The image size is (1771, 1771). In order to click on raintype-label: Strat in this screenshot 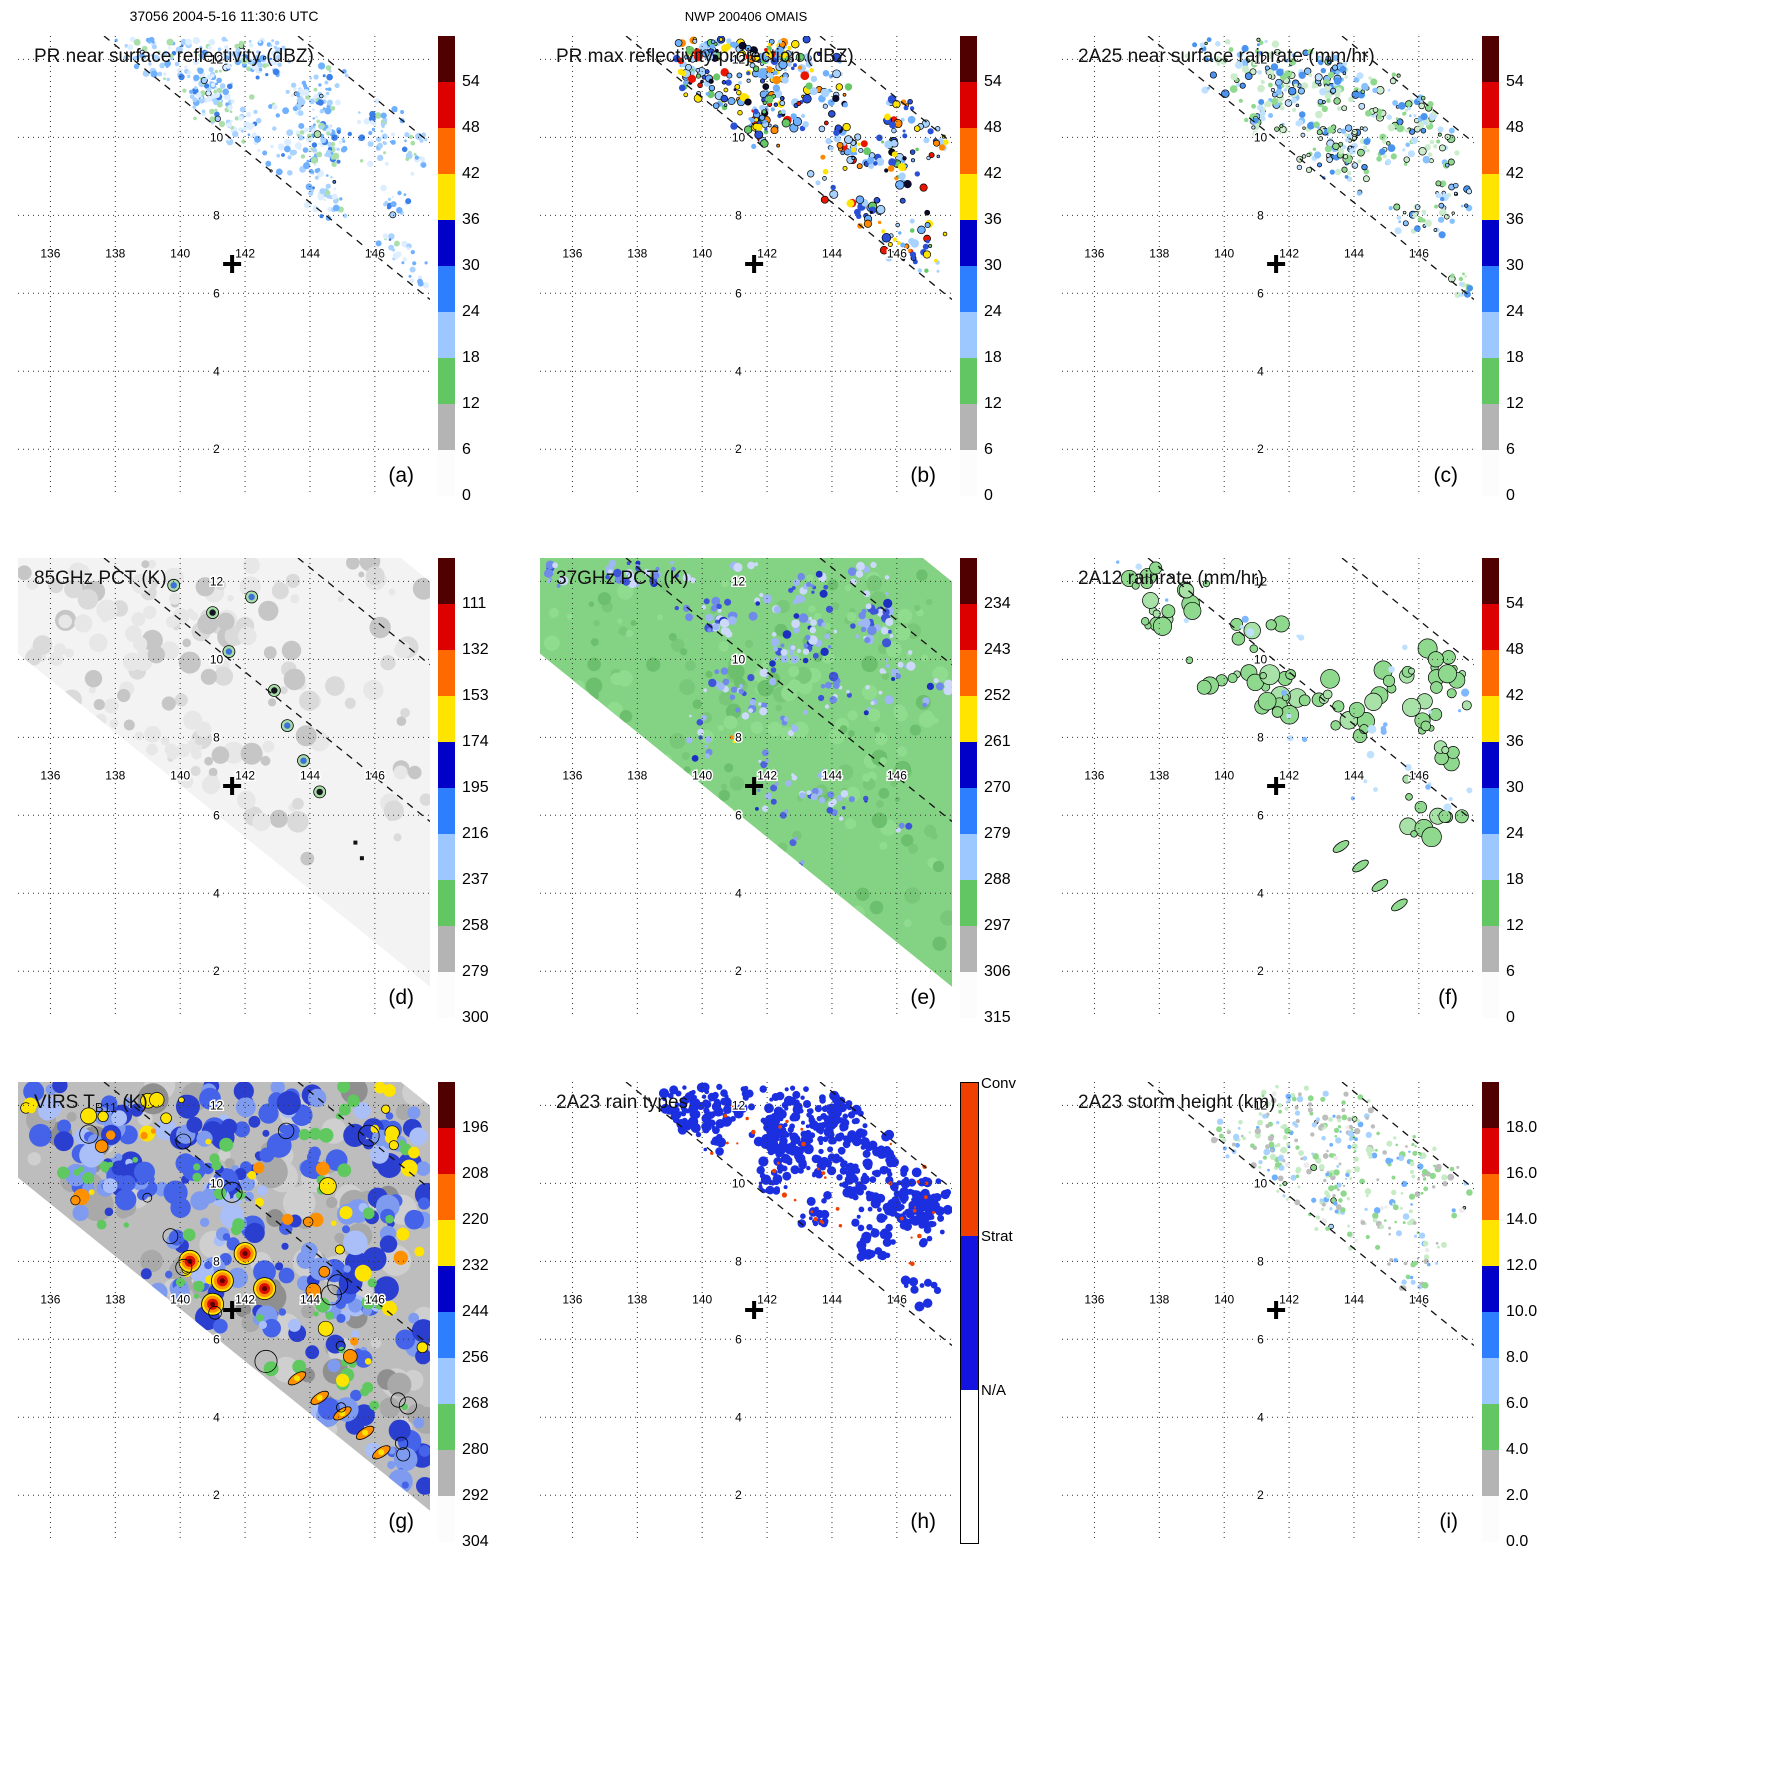, I will do `click(997, 1237)`.